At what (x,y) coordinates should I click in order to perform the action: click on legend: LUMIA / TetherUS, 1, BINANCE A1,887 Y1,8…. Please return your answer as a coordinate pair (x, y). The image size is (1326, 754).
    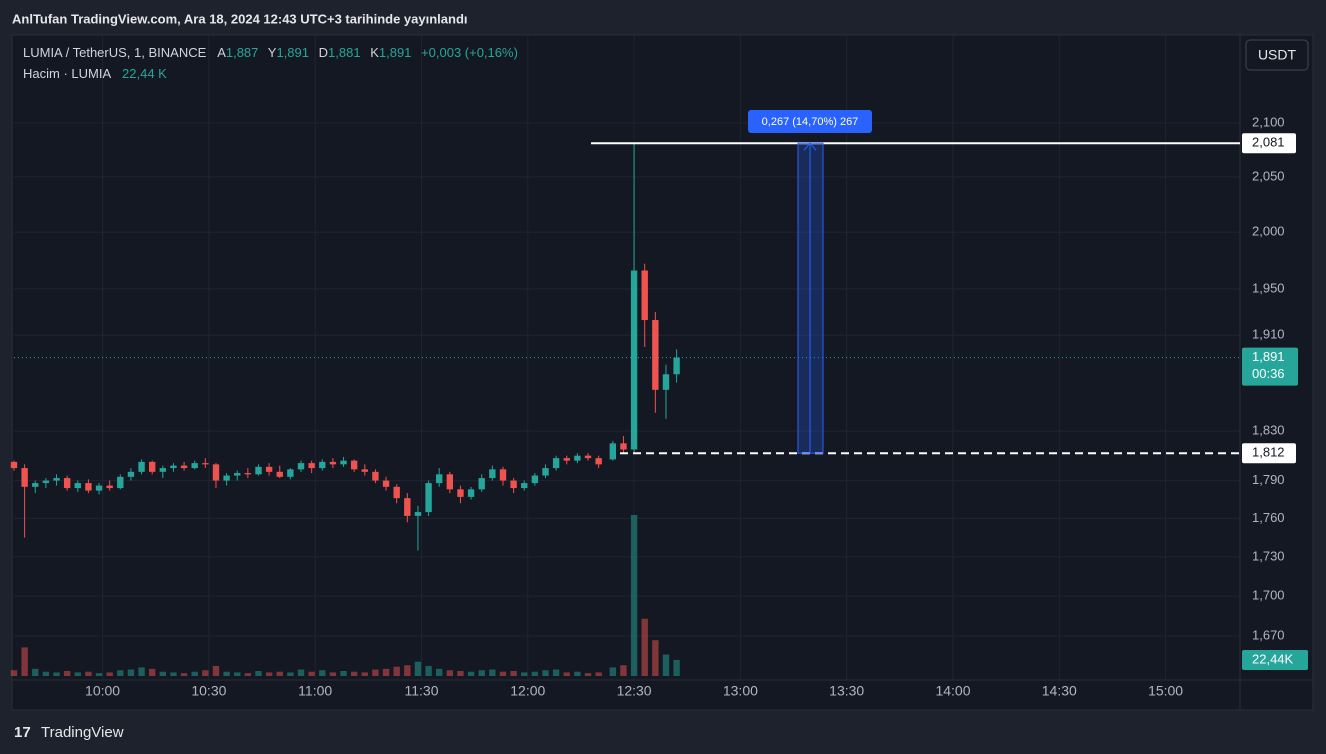
    Looking at the image, I should click on (270, 63).